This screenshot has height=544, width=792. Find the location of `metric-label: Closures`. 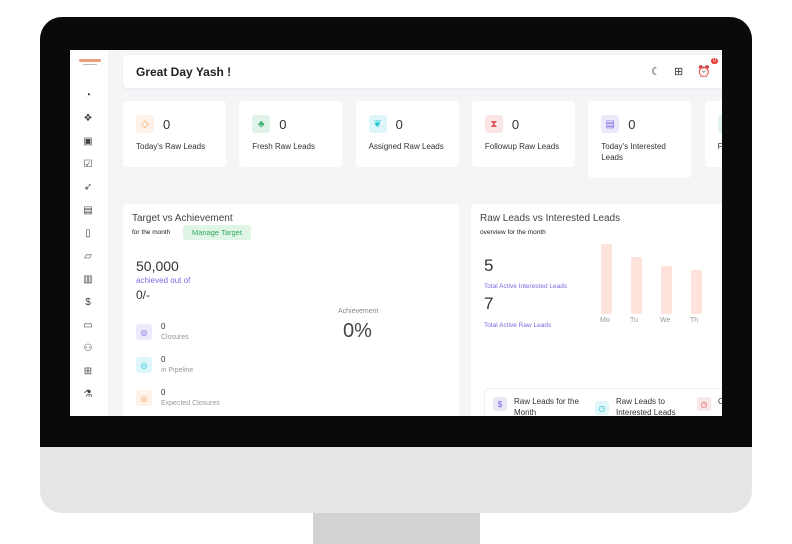

metric-label: Closures is located at coordinates (175, 337).